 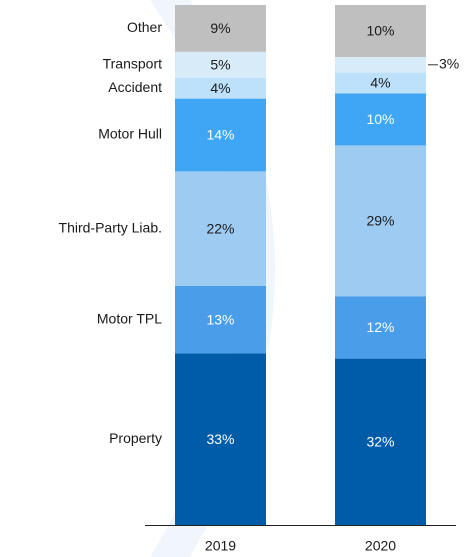 What do you see at coordinates (129, 318) in the screenshot?
I see `legend-label: Motor TPL` at bounding box center [129, 318].